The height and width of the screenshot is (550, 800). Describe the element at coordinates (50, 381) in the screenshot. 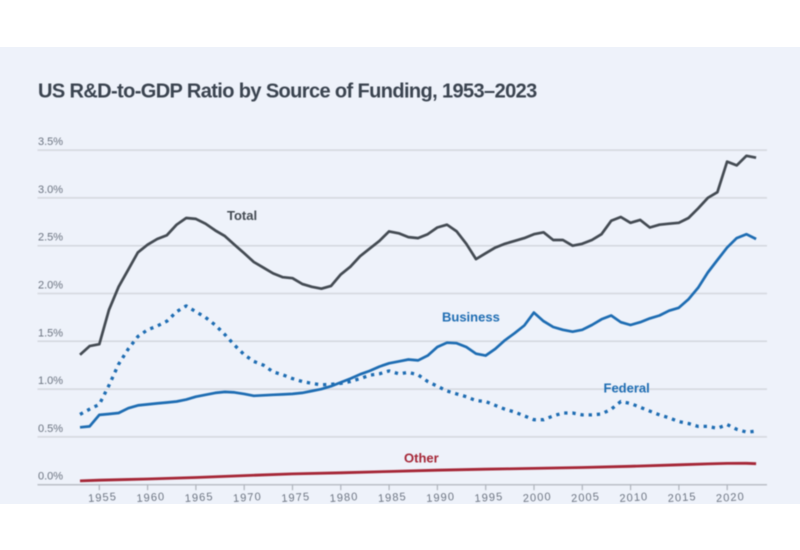

I see `svg-text: 1.0%` at that location.